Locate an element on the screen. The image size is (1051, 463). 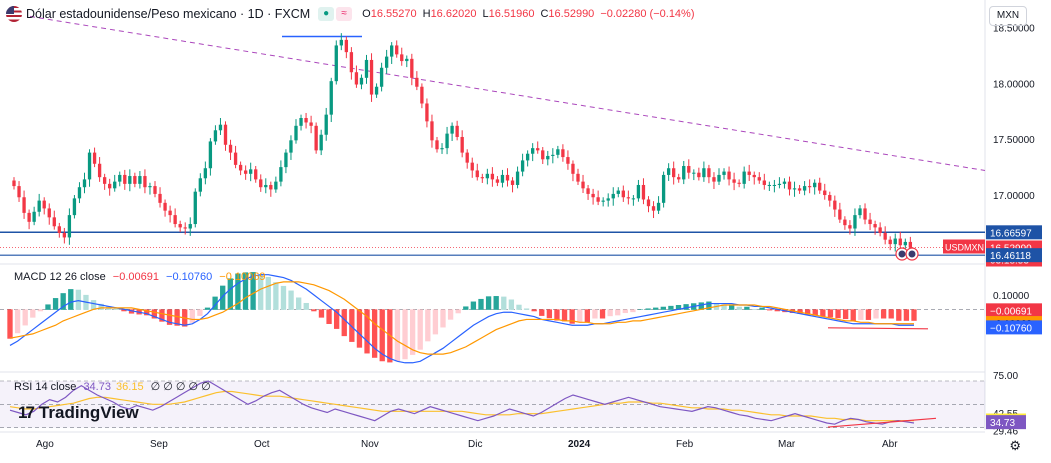
macd-hist-value: −0.00691 is located at coordinates (135, 277).